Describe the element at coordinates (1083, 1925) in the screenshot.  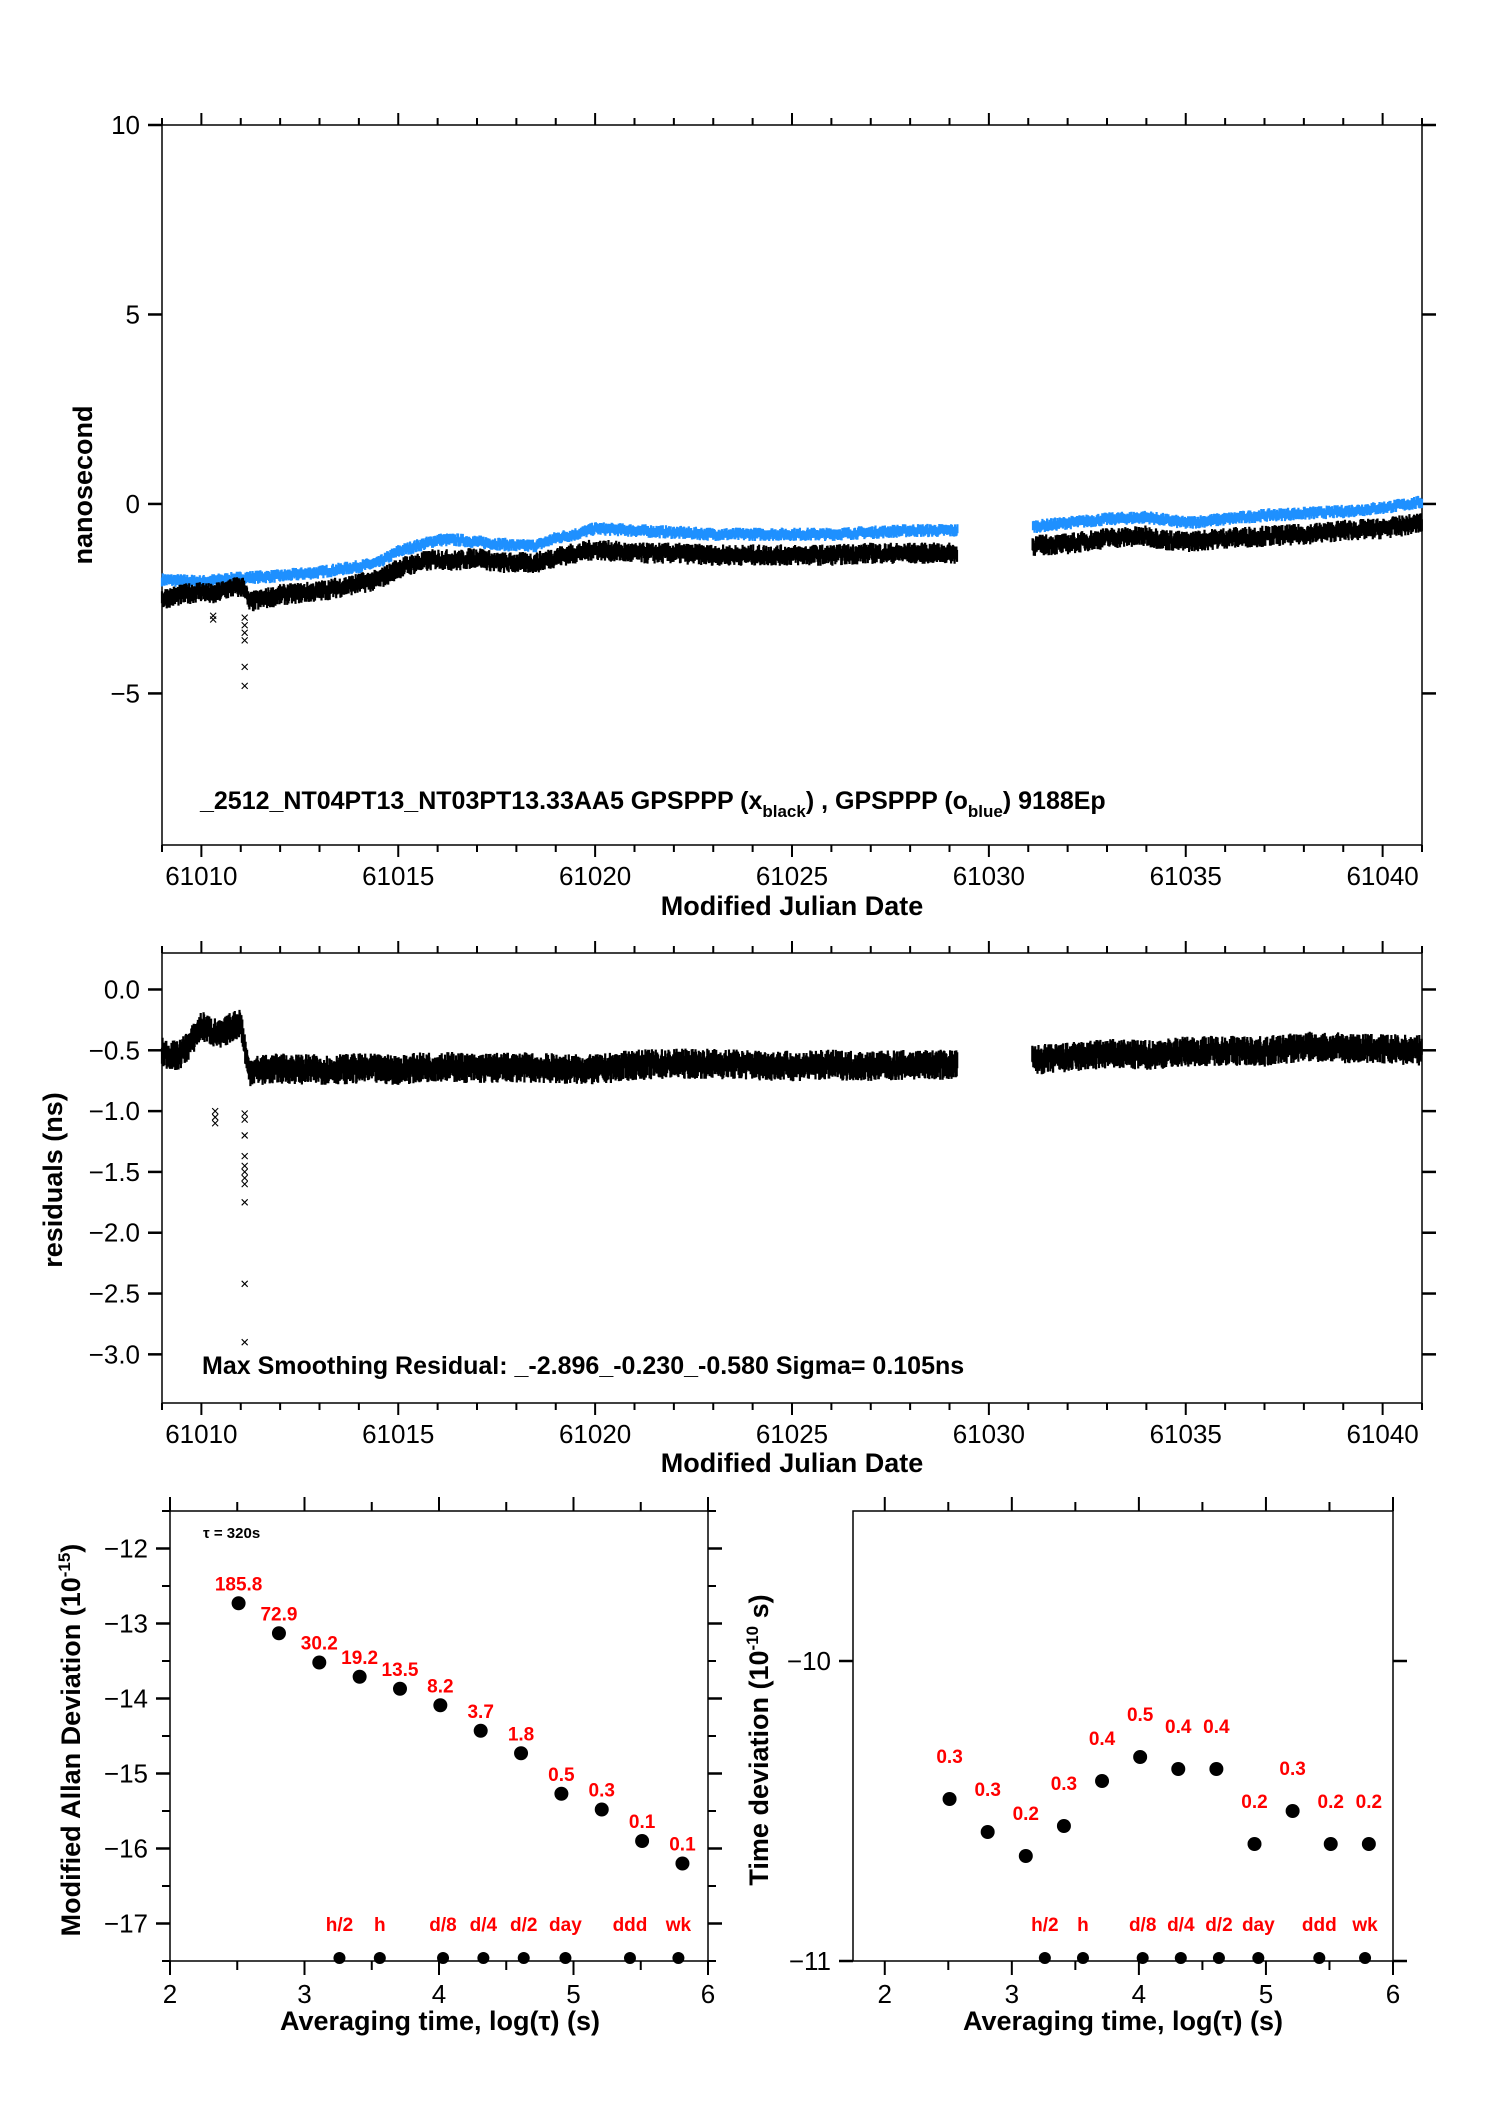
I see `tdev-interval-label: h` at that location.